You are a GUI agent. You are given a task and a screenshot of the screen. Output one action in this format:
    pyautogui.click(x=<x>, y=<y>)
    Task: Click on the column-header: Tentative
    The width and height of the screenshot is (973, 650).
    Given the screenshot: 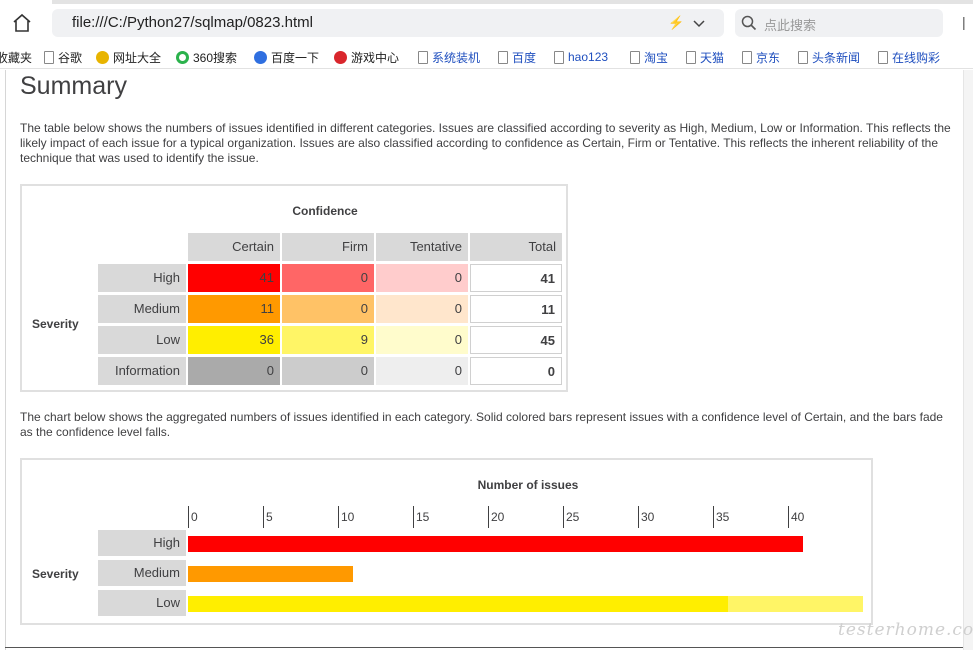 What is the action you would take?
    pyautogui.click(x=422, y=247)
    